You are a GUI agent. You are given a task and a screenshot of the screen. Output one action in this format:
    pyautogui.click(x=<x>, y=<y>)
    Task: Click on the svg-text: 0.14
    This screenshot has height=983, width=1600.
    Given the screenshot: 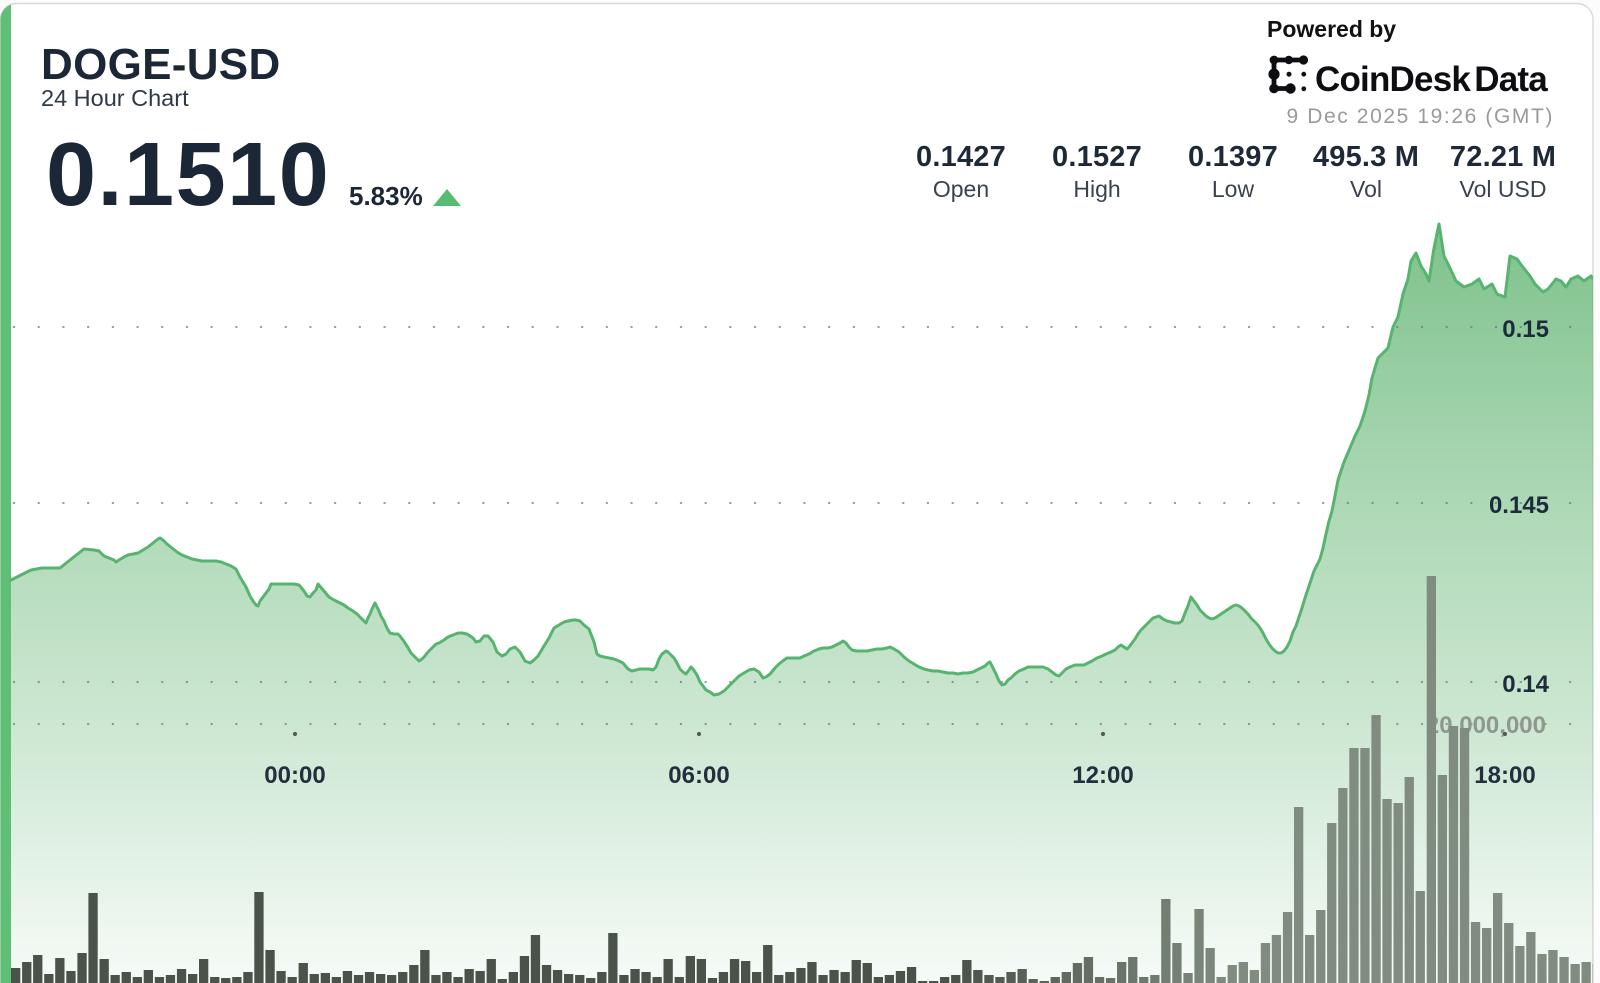 What is the action you would take?
    pyautogui.click(x=1525, y=684)
    